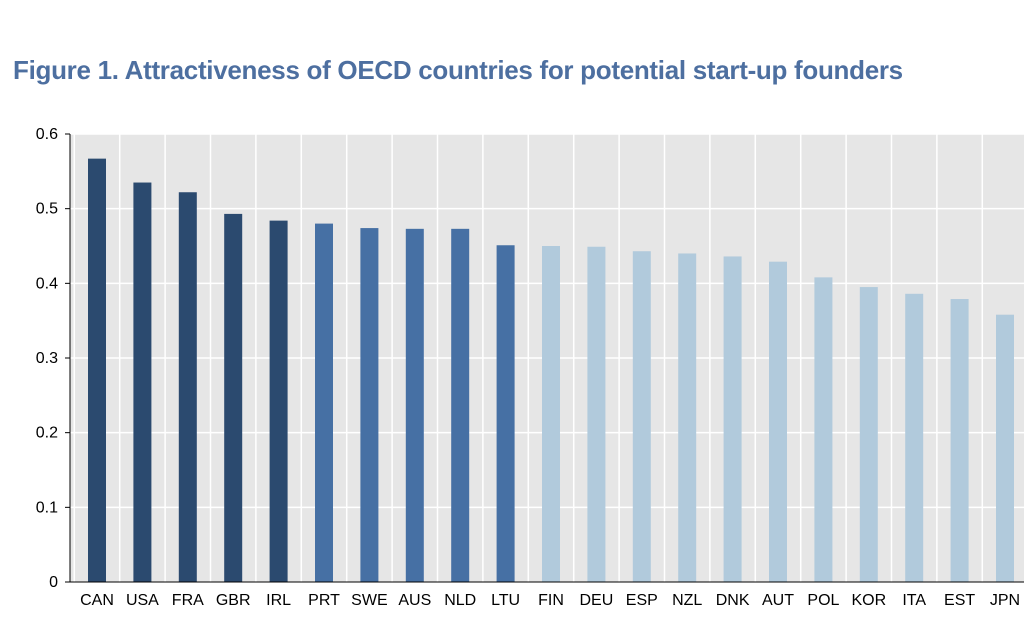  What do you see at coordinates (187, 387) in the screenshot?
I see `bar-fra` at bounding box center [187, 387].